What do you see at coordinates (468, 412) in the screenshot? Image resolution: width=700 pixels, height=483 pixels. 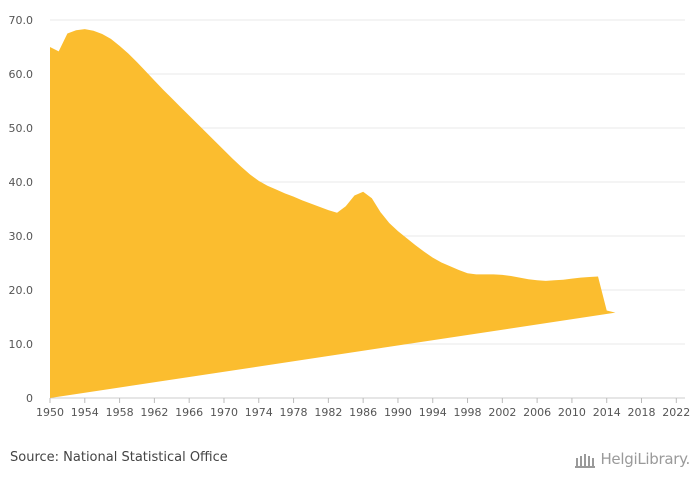 I see `x-tick-label: 1998` at bounding box center [468, 412].